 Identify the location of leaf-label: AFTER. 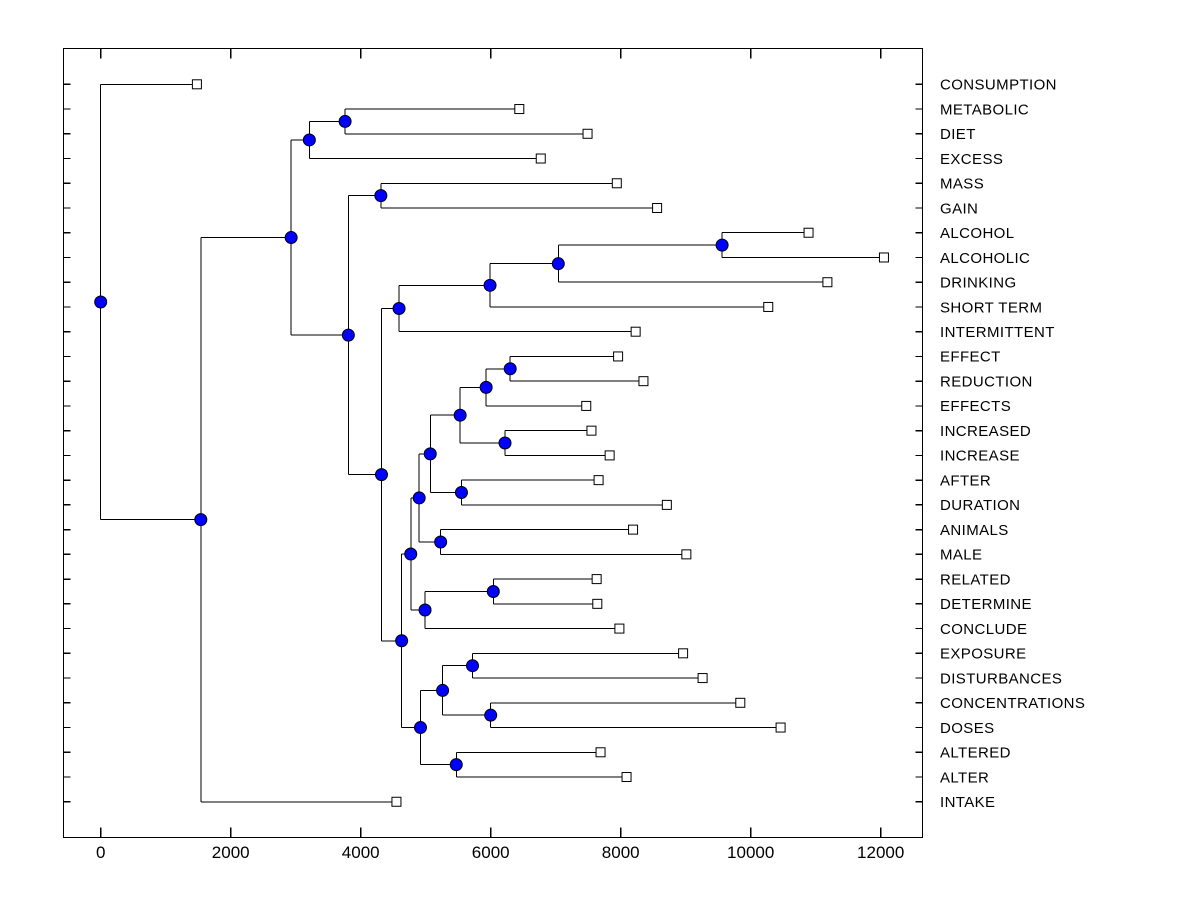
(965, 480).